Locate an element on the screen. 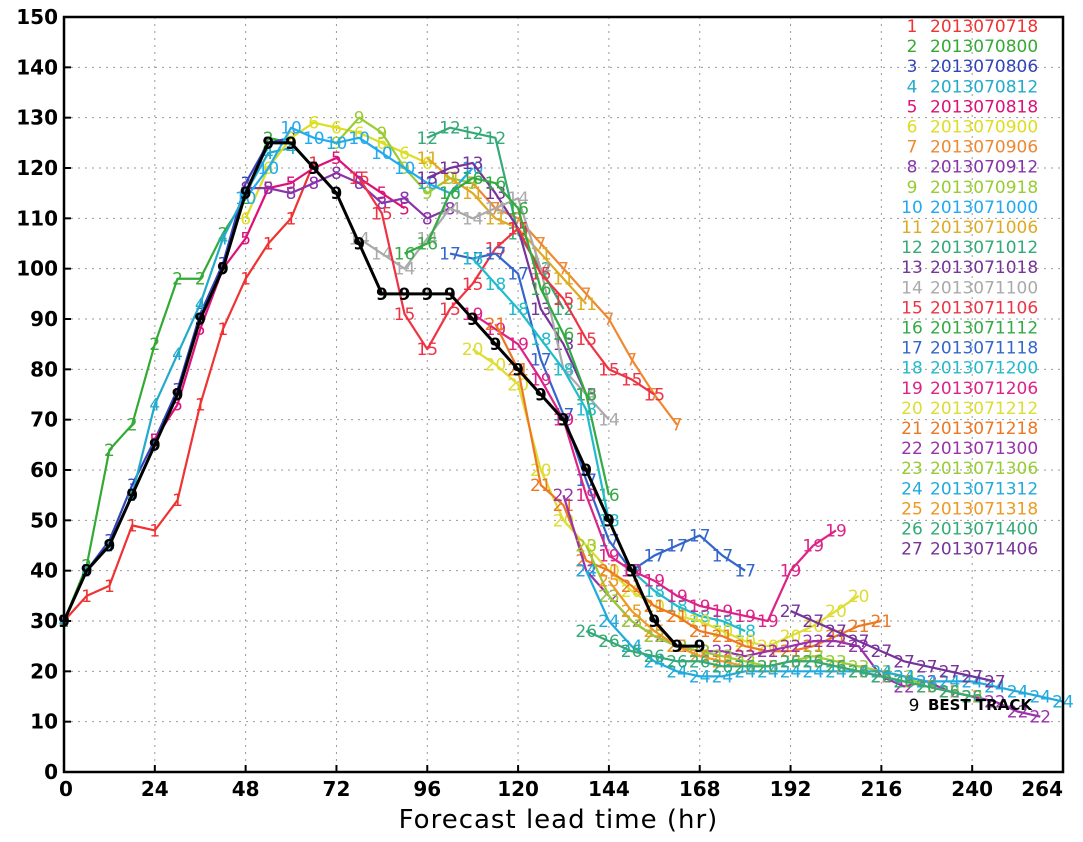 The image size is (1083, 842). y-axis-ticks: 0 10 20 30 40 50 60 70 80 90 100 110 120 130 140 150 is located at coordinates (43, 394).